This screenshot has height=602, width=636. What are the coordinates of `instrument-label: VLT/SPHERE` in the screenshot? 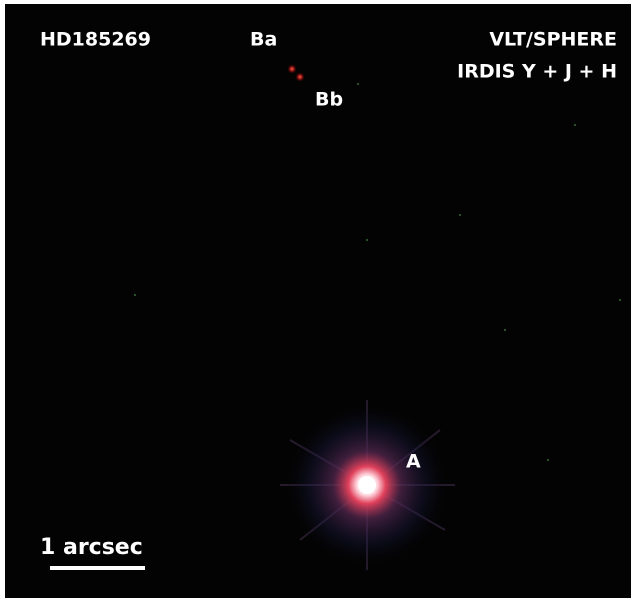 It's located at (553, 40).